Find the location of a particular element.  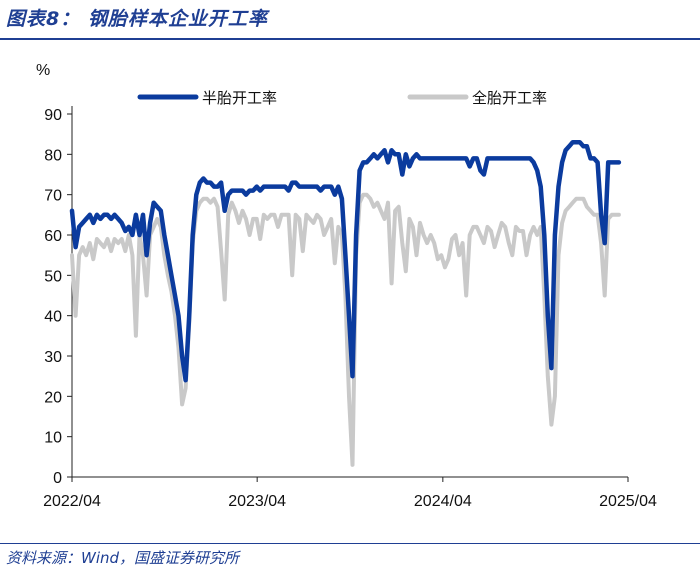

title-rule is located at coordinates (350, 39).